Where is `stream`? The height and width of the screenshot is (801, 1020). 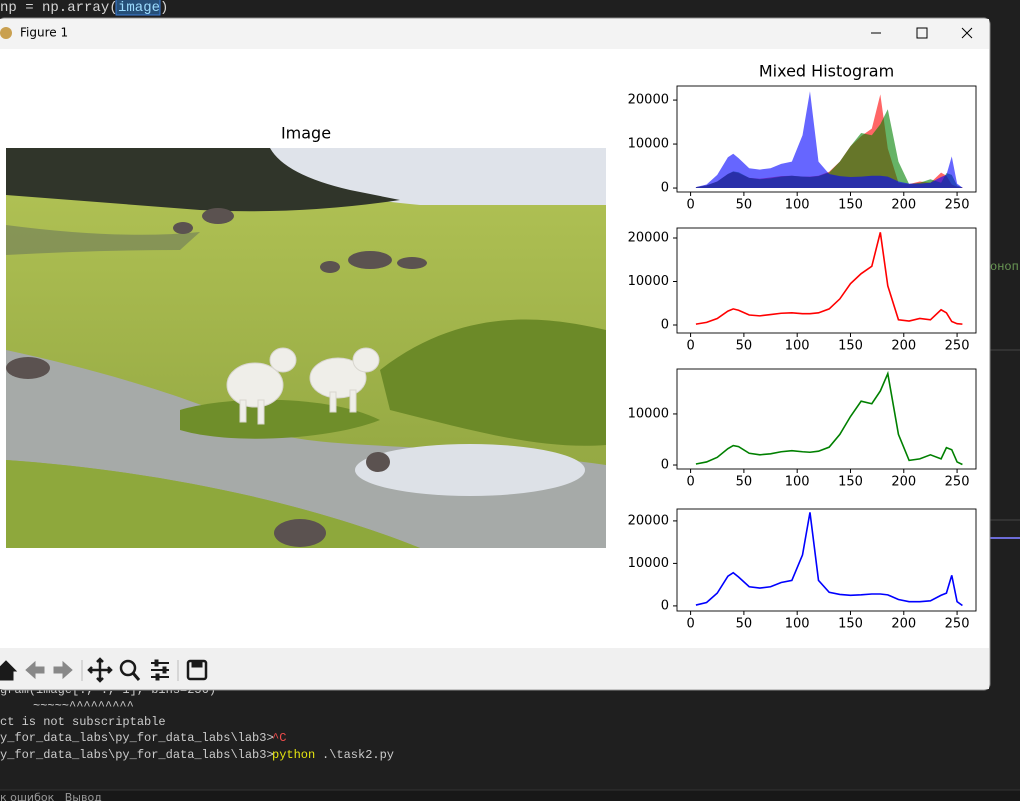 stream is located at coordinates (103, 240).